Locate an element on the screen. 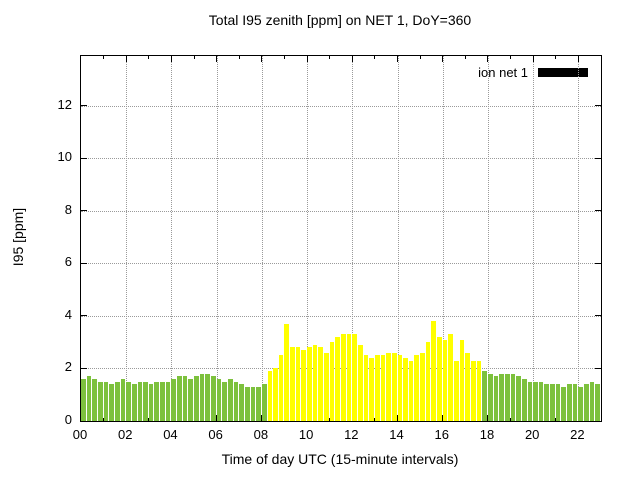  y-tick-label: 12 is located at coordinates (64, 104).